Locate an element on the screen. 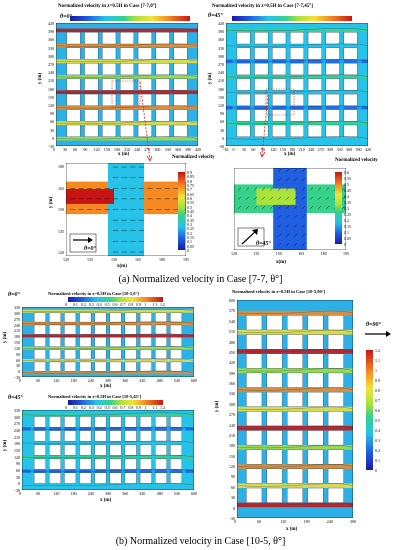  tick-label: 330 is located at coordinates (339, 149).